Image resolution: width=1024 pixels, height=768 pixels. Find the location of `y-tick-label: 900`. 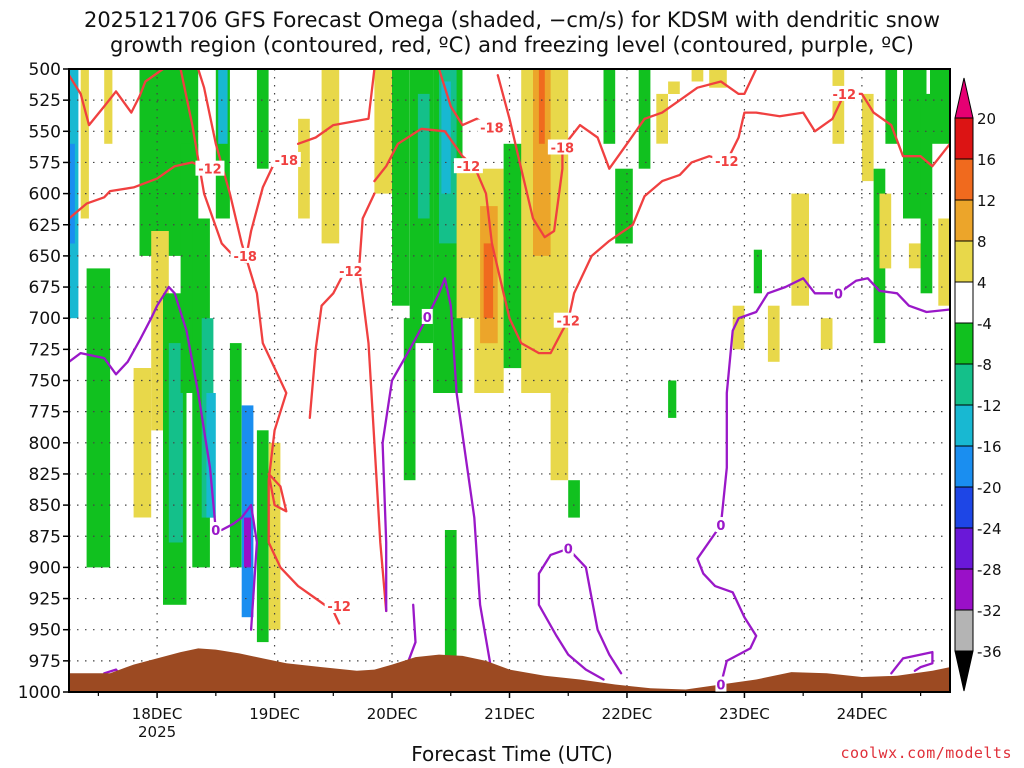

y-tick-label: 900 is located at coordinates (45, 568).